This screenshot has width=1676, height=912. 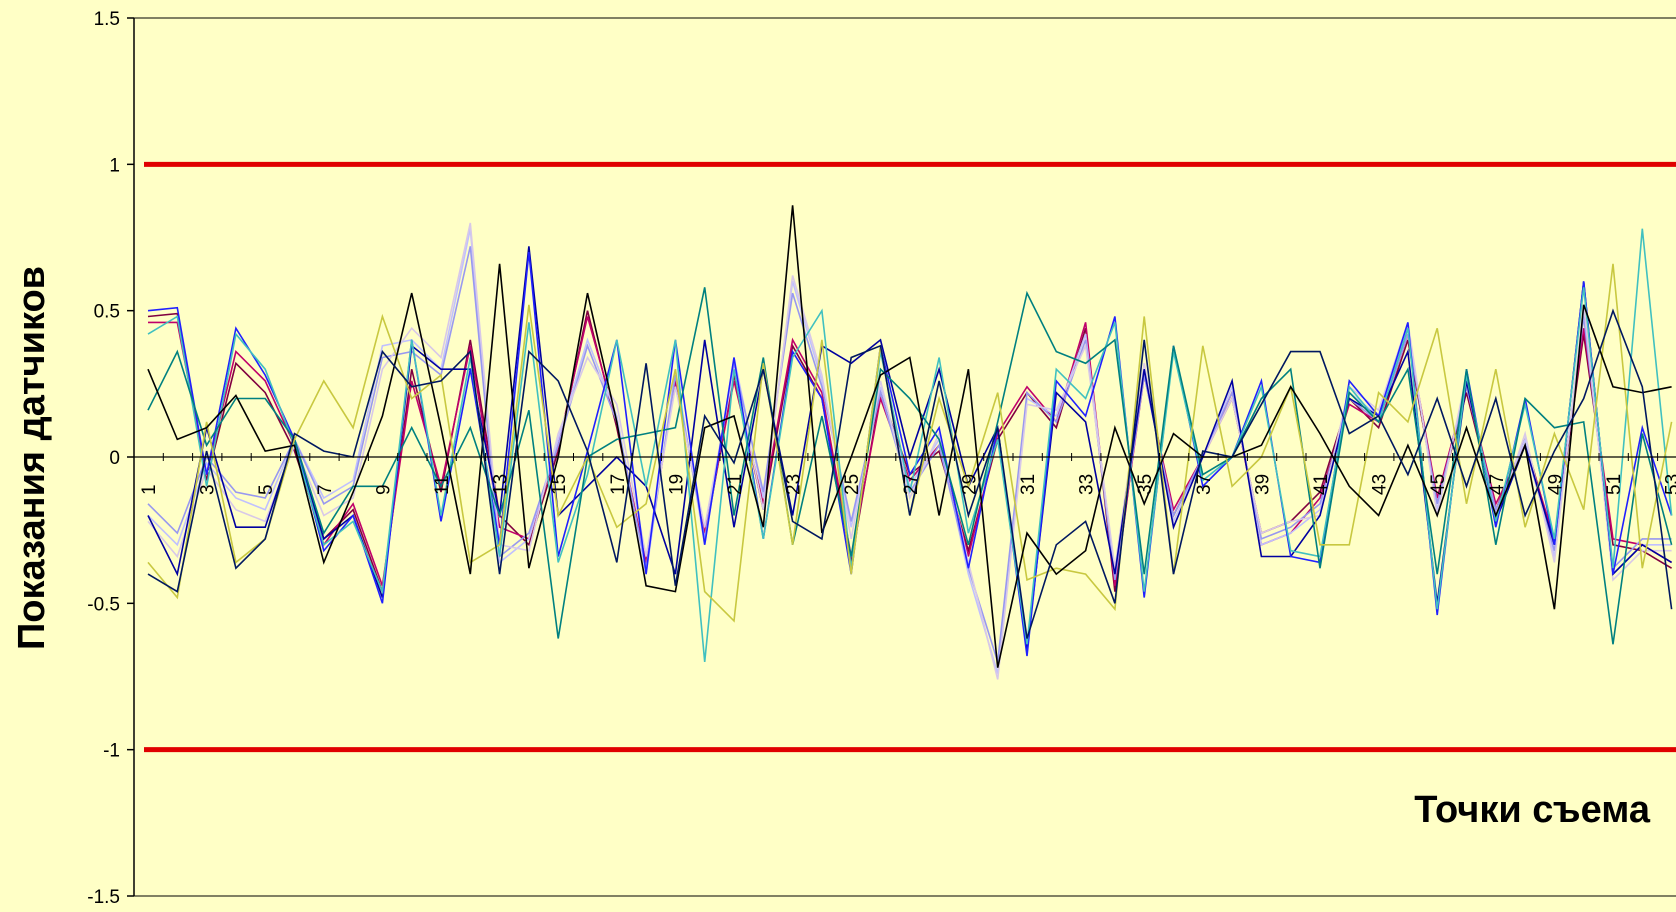 What do you see at coordinates (735, 484) in the screenshot?
I see `x-tick-label: 21` at bounding box center [735, 484].